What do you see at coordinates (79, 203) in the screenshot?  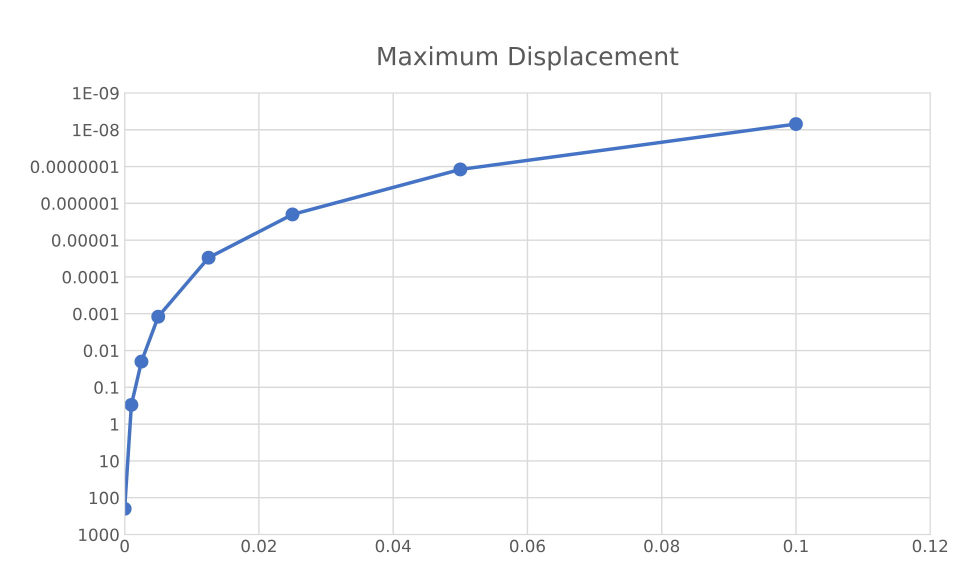 I see `y-tick-label: 0.000001` at bounding box center [79, 203].